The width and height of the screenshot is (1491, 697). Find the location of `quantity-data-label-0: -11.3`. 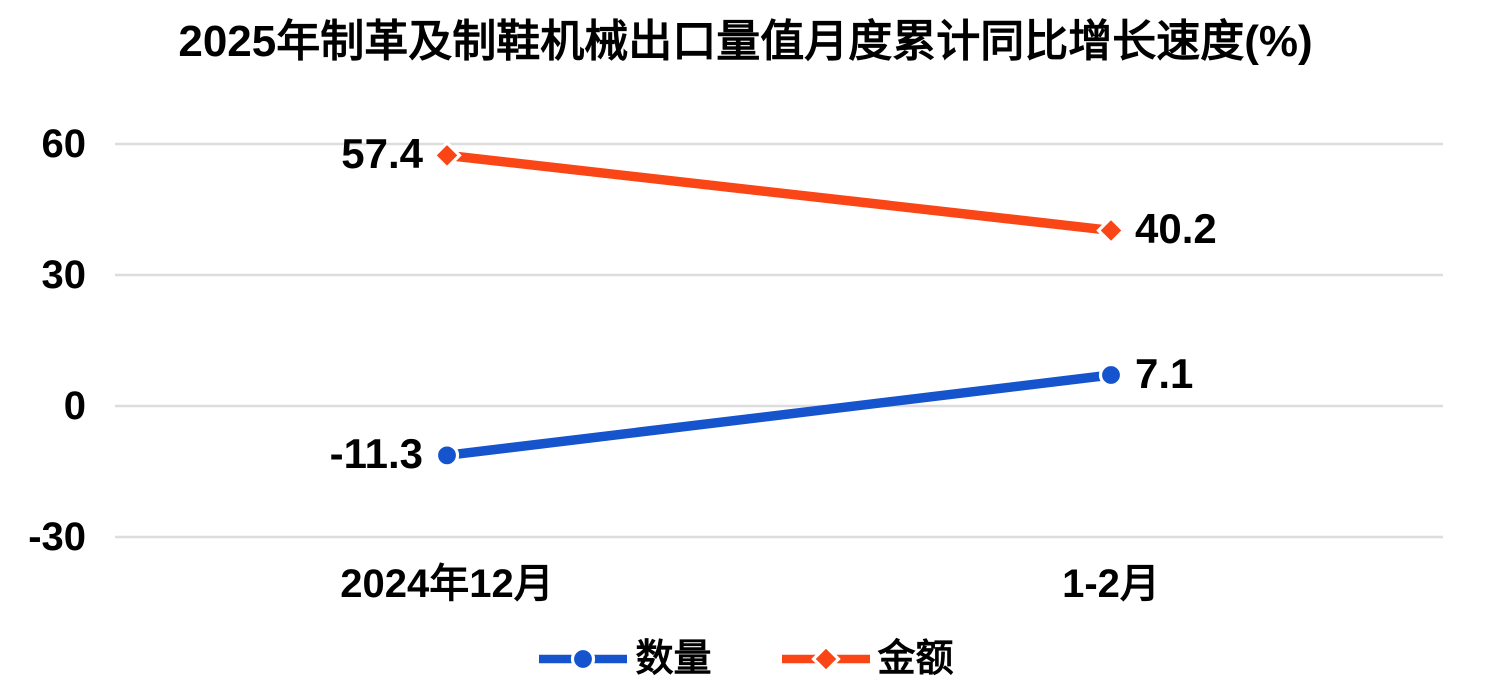

quantity-data-label-0: -11.3 is located at coordinates (376, 454).